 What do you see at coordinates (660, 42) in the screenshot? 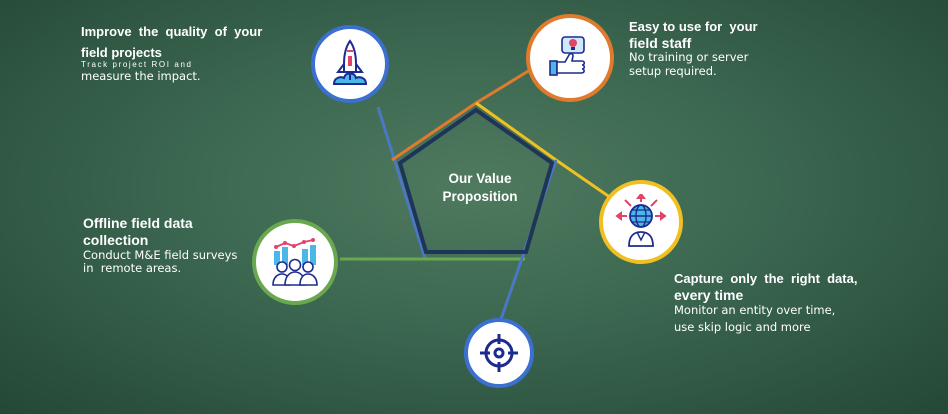
I see `easy-title-line2: field staff` at bounding box center [660, 42].